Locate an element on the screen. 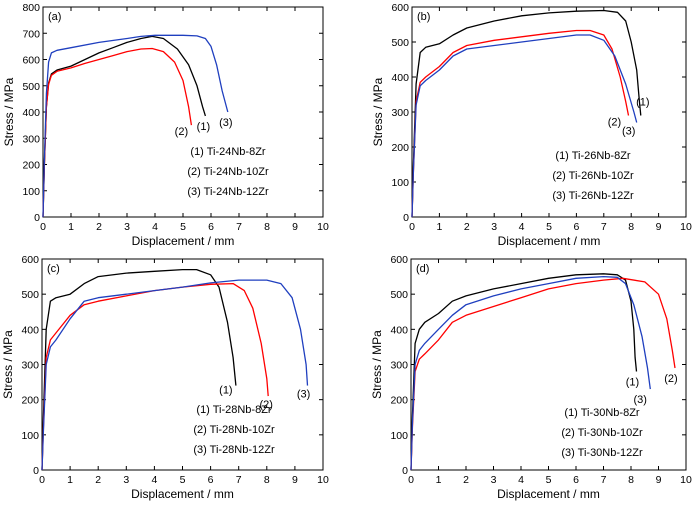  panel-label: (c) is located at coordinates (53, 269).